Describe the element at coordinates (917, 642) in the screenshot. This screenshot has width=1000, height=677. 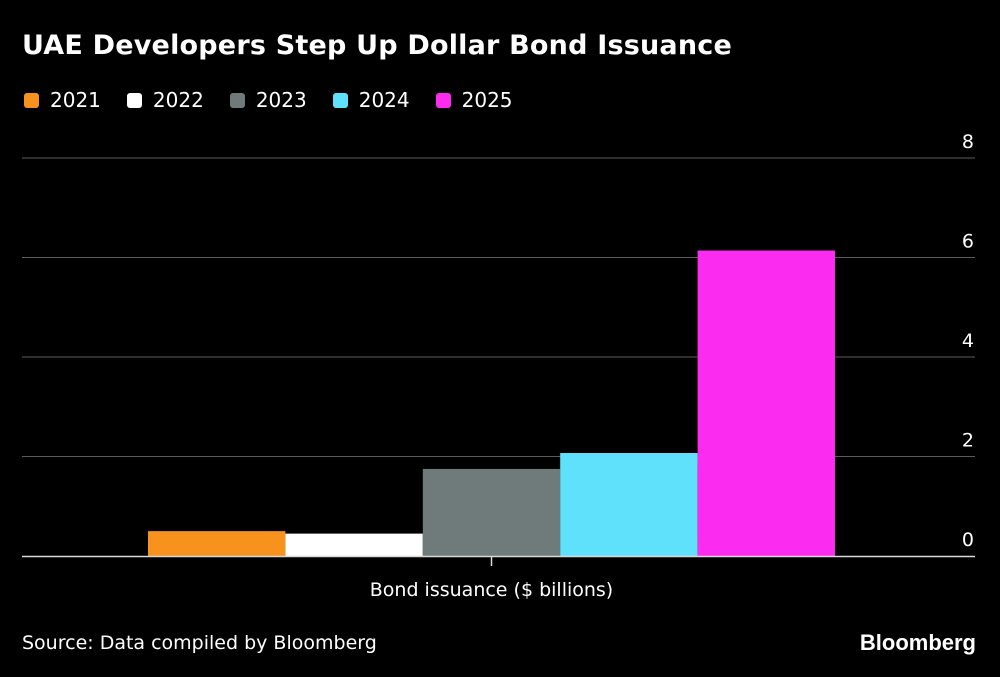
I see `bloomberg-logo: Bloomberg` at that location.